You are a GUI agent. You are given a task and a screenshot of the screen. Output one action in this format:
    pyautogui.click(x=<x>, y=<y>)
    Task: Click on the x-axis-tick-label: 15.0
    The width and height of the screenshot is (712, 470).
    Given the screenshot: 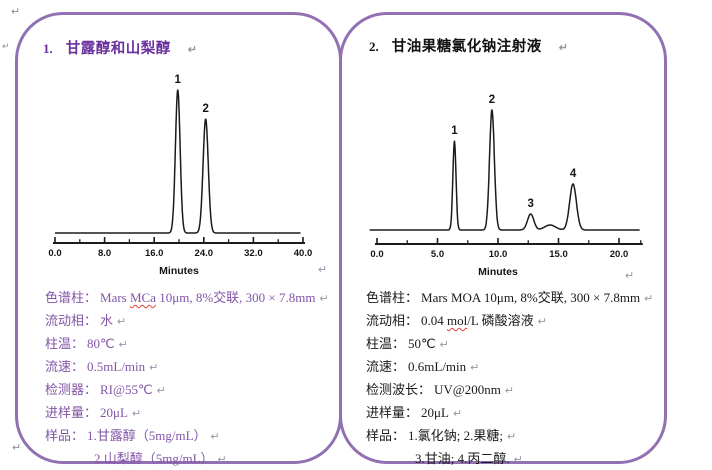 What is the action you would take?
    pyautogui.click(x=558, y=254)
    